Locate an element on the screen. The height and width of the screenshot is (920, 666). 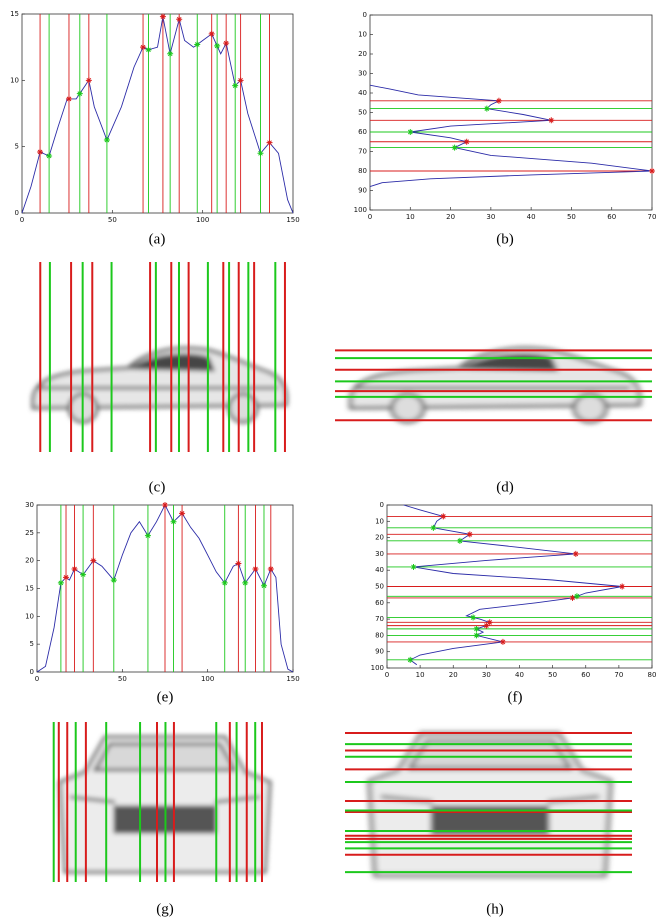
y-tick-label: 90 is located at coordinates (379, 652).